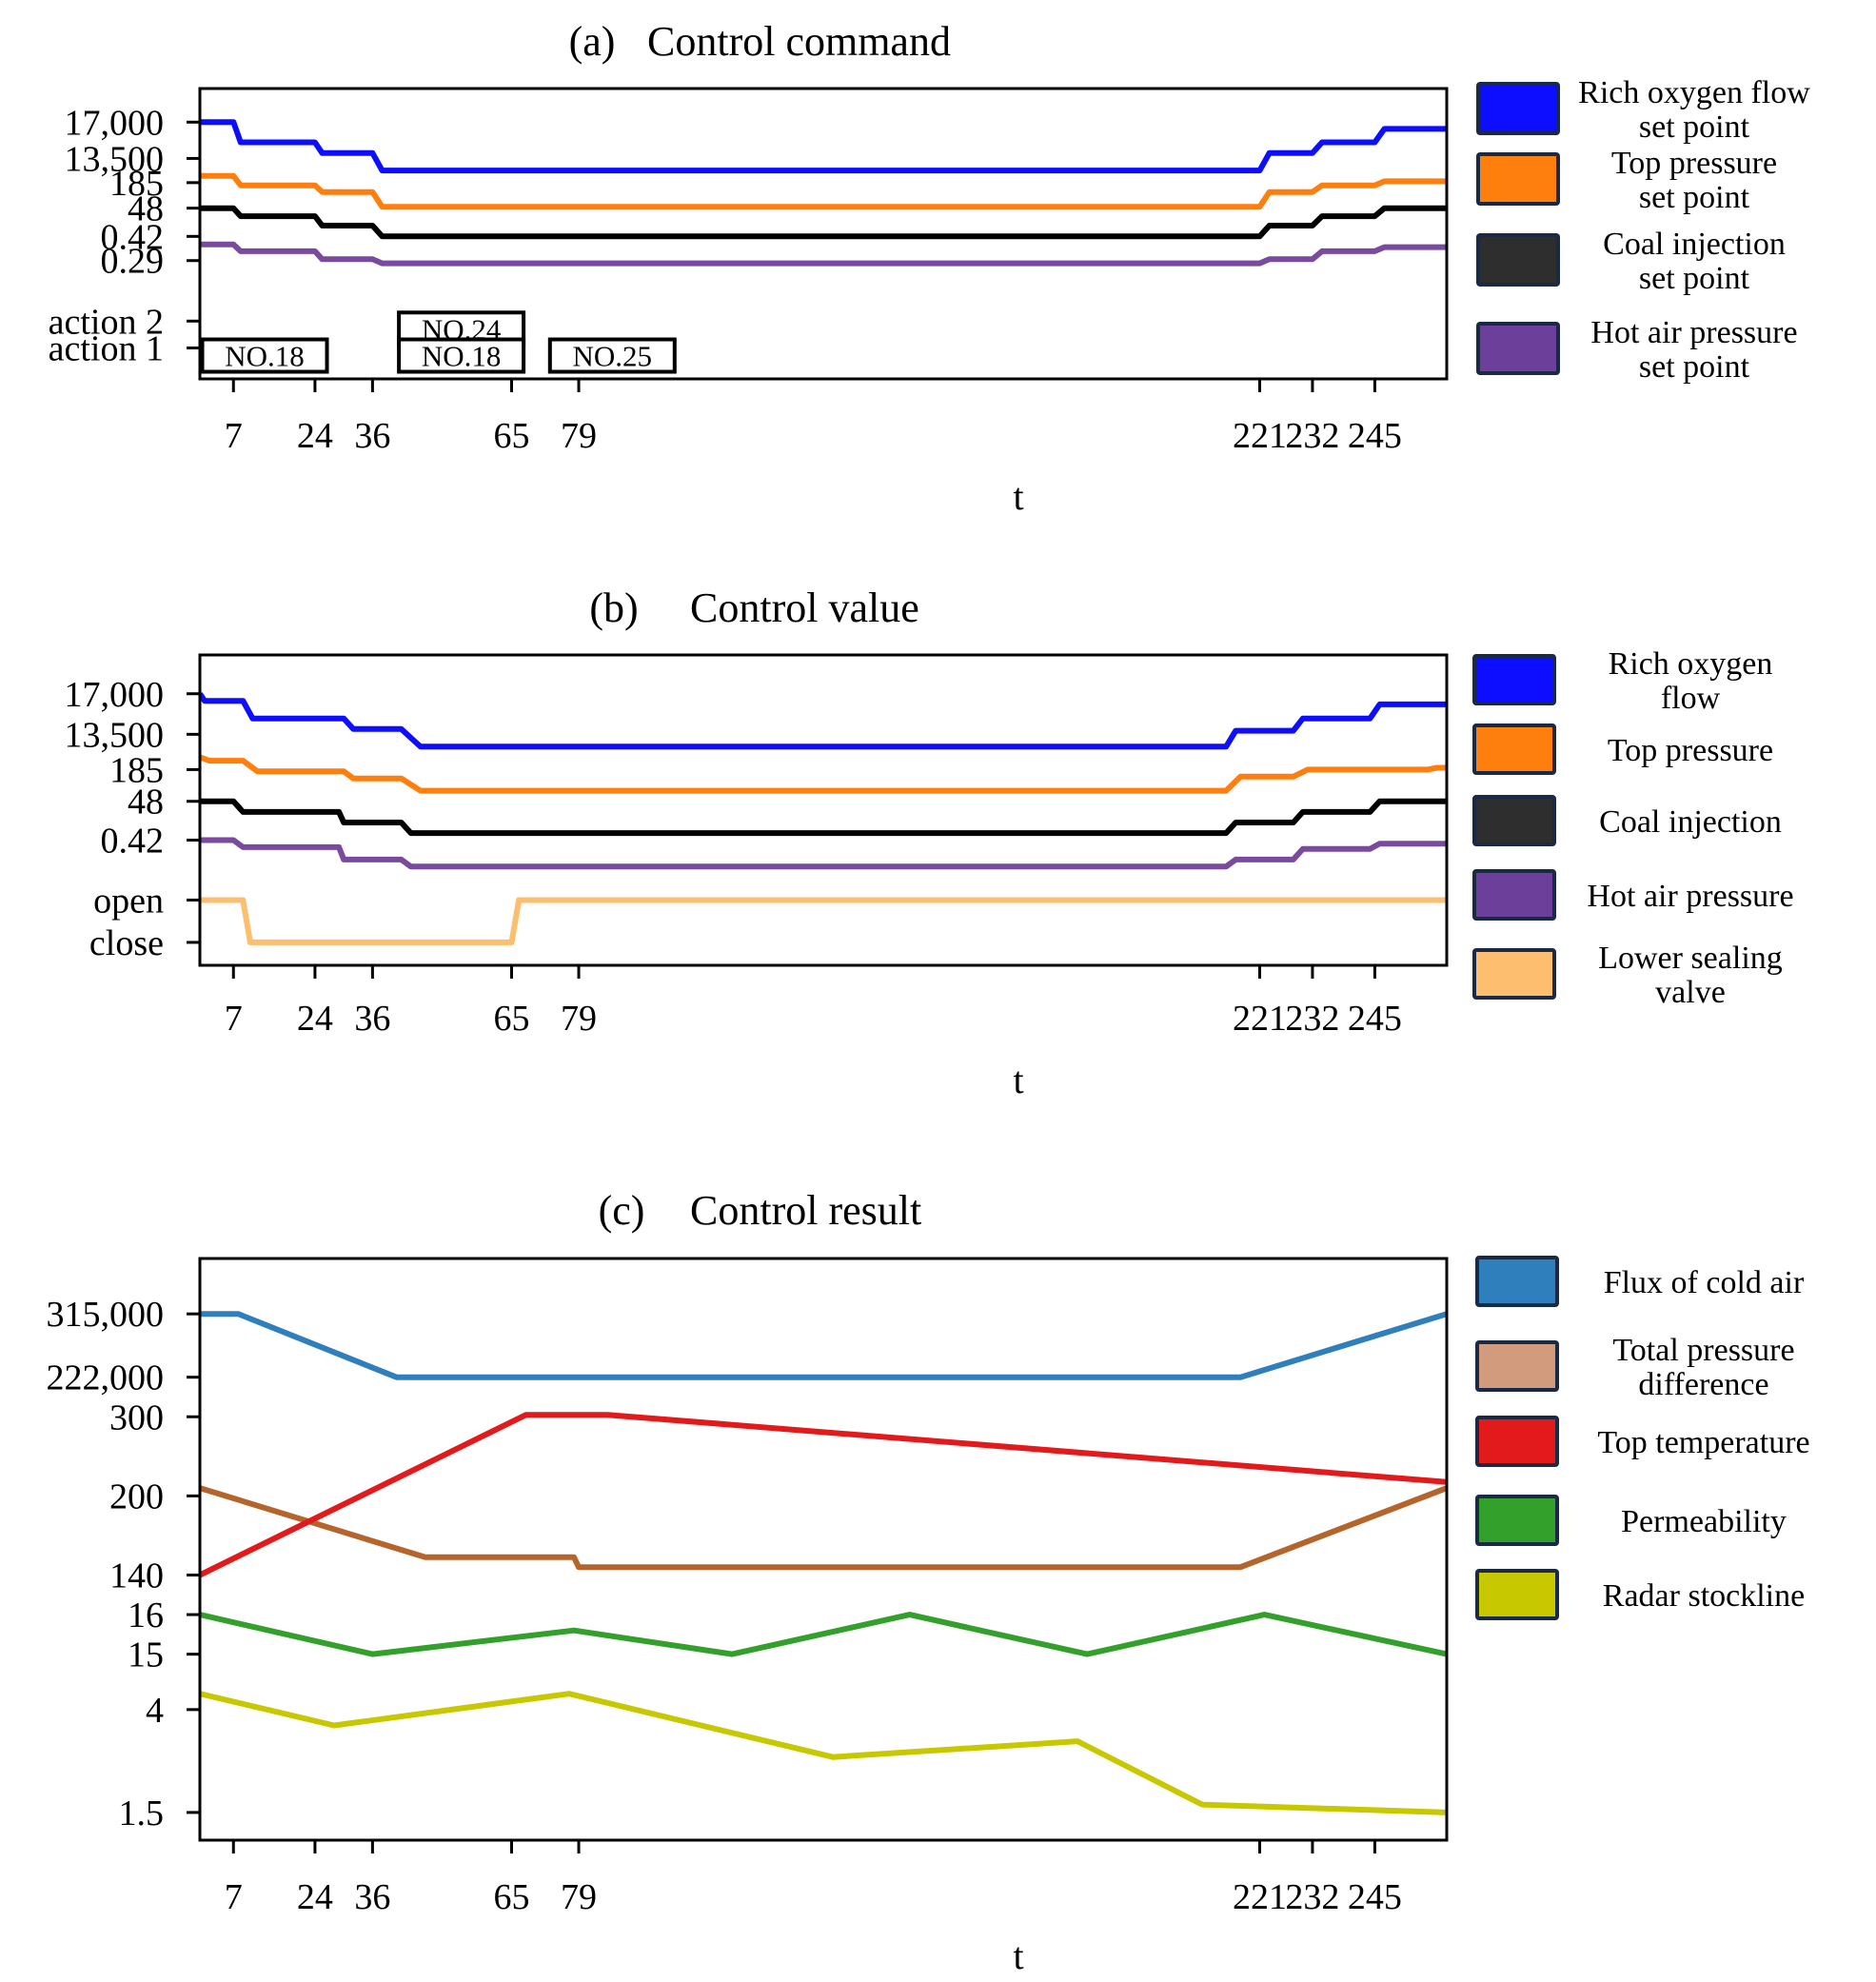 This screenshot has width=1876, height=1982. Describe the element at coordinates (823, 721) in the screenshot. I see `series-line-rich-oxygen-flow` at that location.